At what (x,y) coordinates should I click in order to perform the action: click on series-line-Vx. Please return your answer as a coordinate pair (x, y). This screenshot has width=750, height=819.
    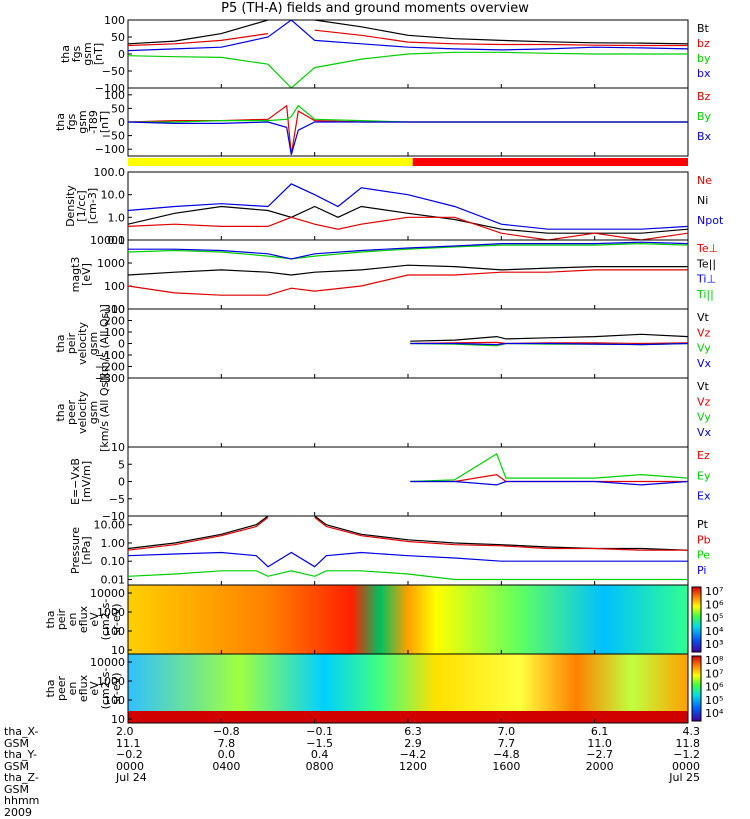
    Looking at the image, I should click on (549, 344).